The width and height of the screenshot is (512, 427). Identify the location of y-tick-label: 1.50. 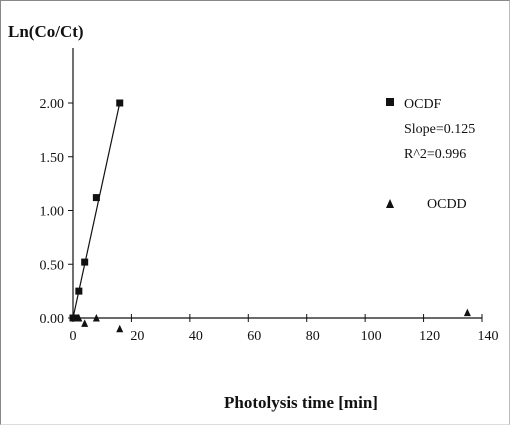
(52, 158).